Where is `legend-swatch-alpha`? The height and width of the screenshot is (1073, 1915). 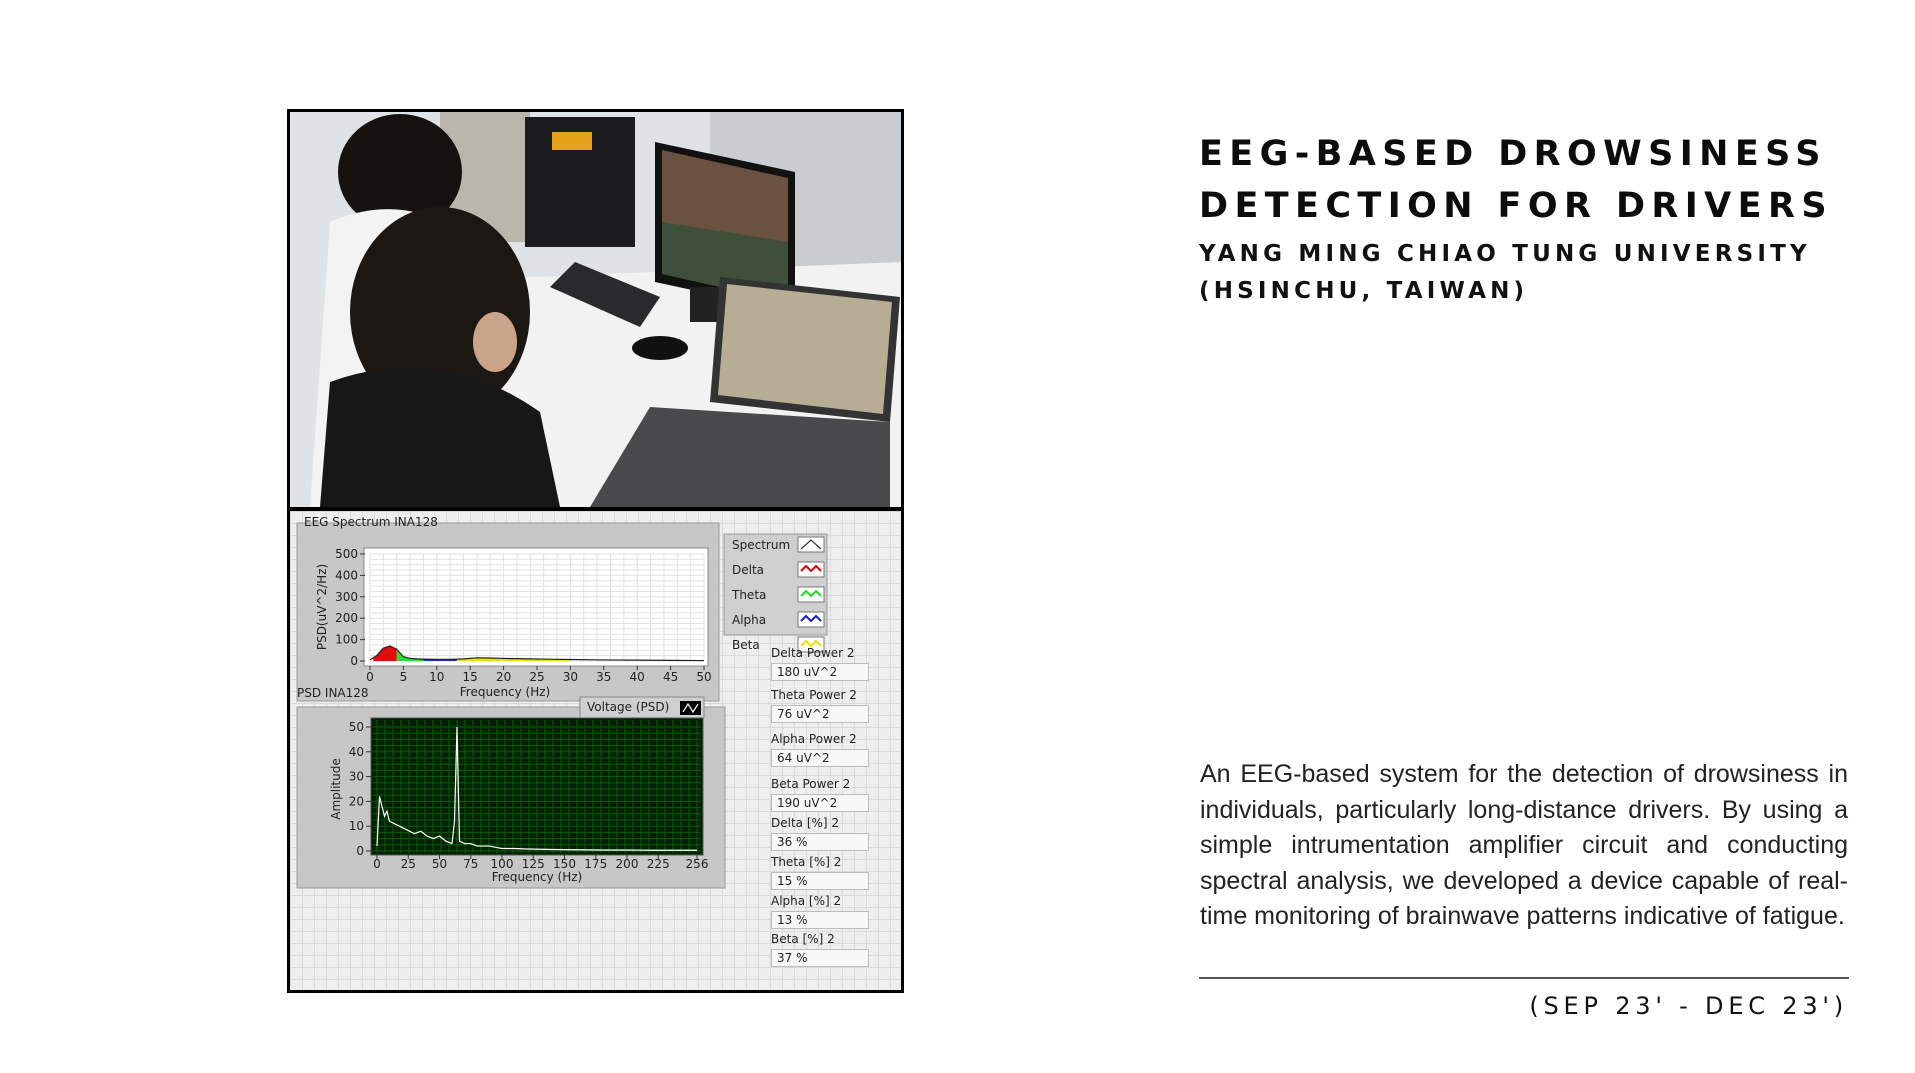 legend-swatch-alpha is located at coordinates (811, 619).